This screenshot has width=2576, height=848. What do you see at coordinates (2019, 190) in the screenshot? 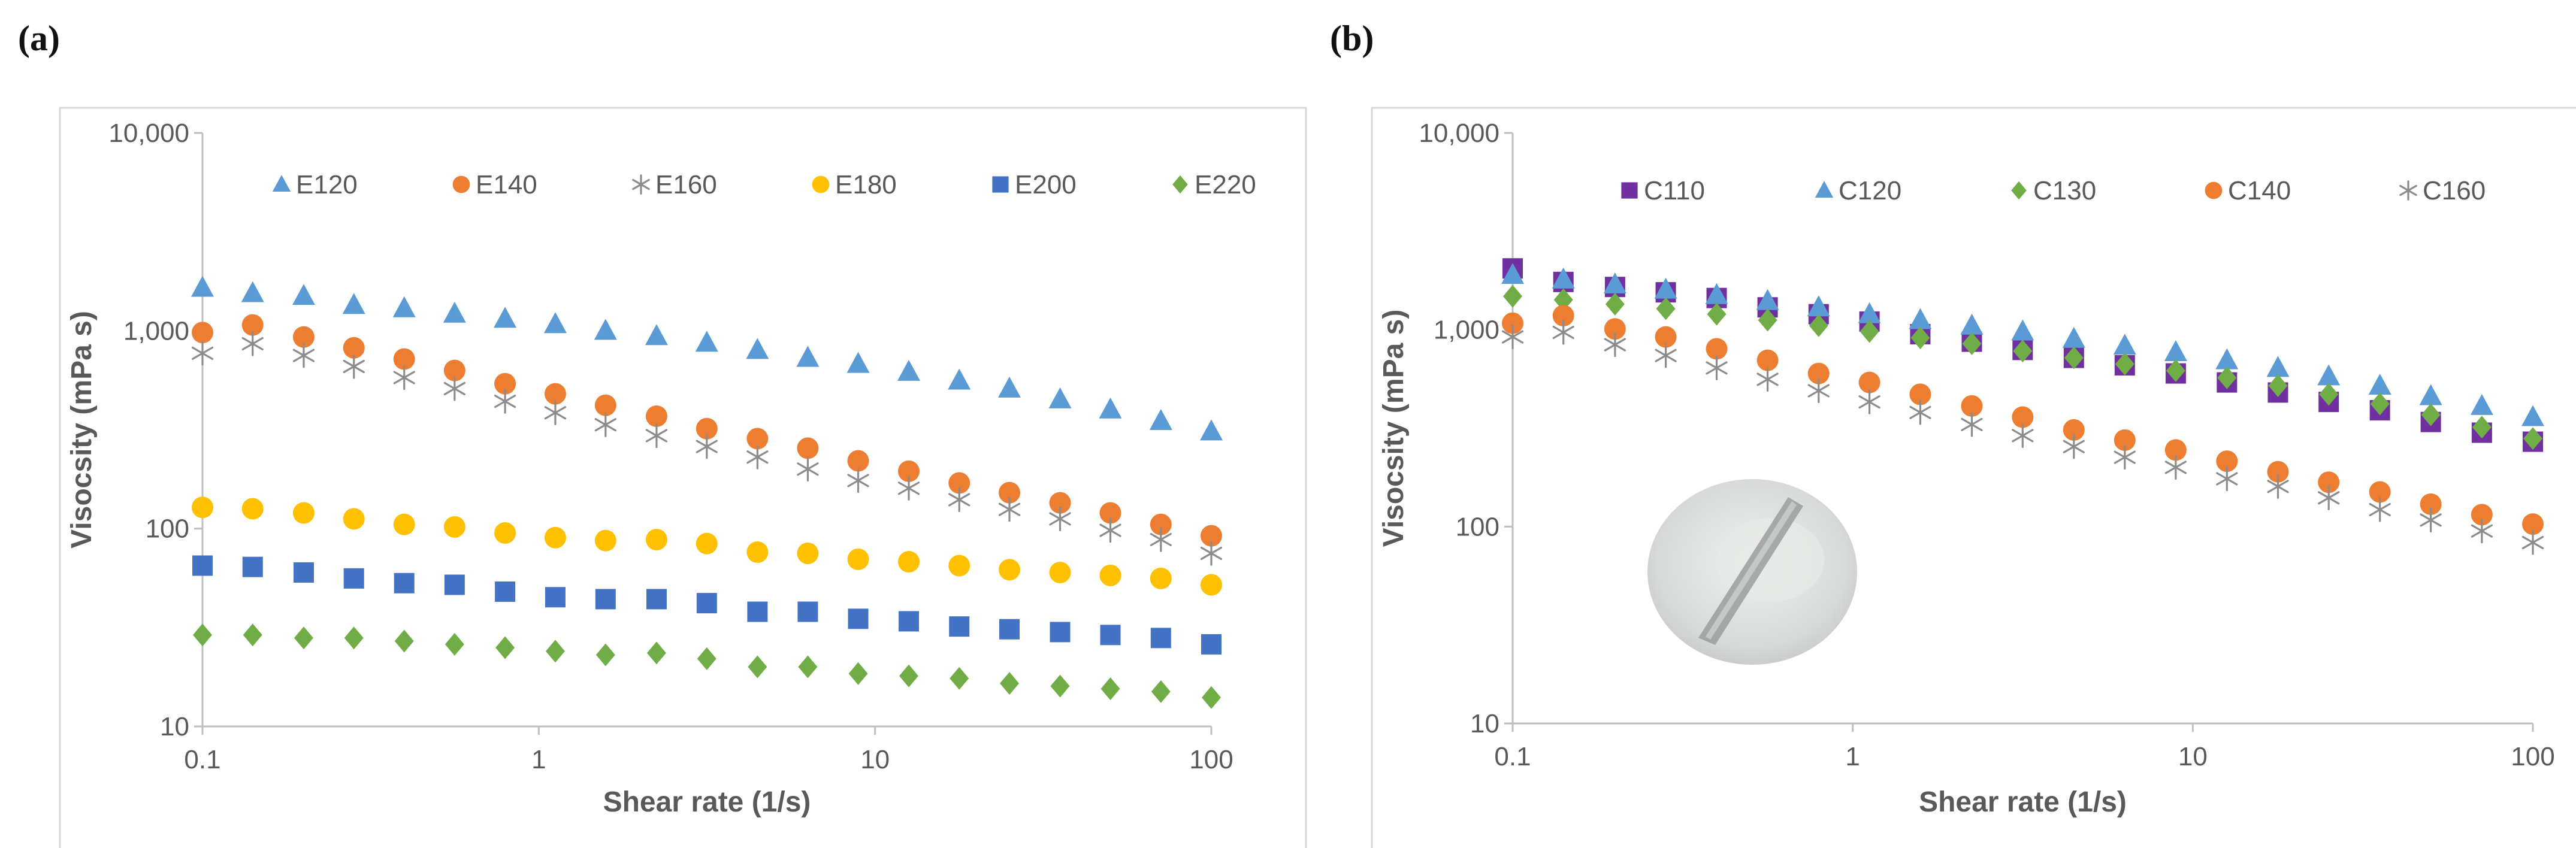
I see `legend-marker-C130` at bounding box center [2019, 190].